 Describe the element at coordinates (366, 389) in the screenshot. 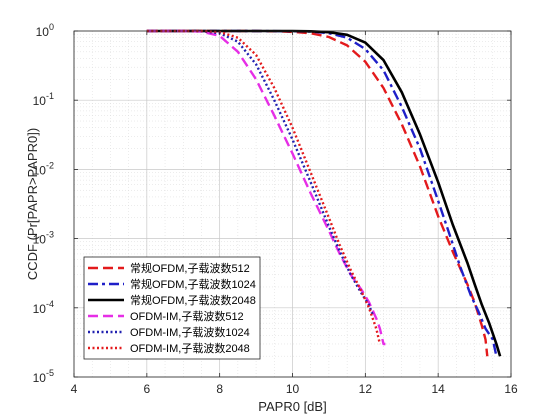

I see `x-tick-label: 12` at that location.